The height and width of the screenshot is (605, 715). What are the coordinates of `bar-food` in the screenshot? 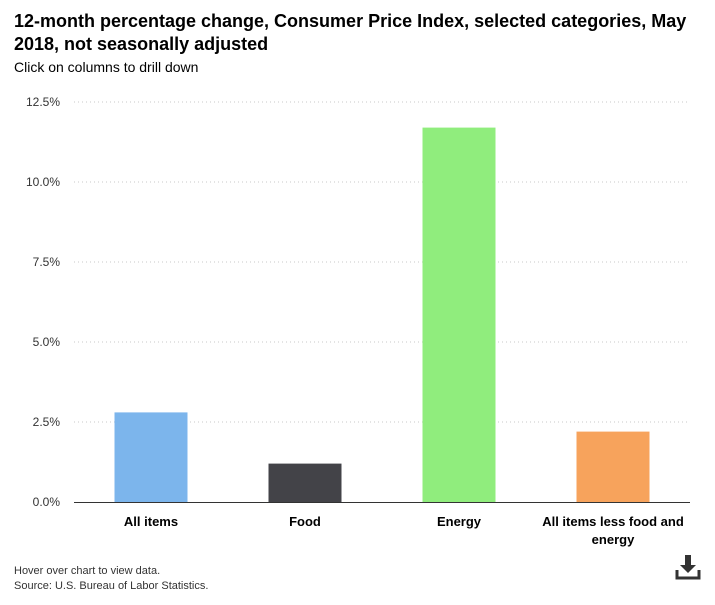 It's located at (305, 482).